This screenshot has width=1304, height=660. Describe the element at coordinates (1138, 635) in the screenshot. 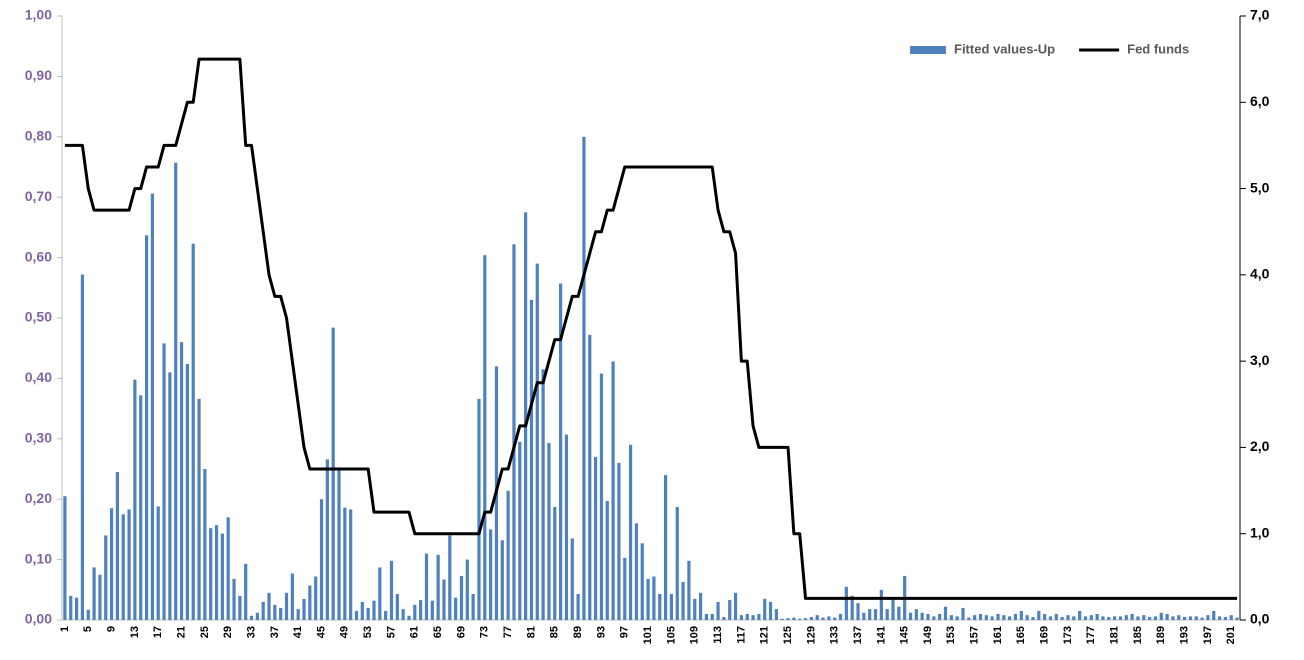

I see `x-tick-label: 185` at that location.